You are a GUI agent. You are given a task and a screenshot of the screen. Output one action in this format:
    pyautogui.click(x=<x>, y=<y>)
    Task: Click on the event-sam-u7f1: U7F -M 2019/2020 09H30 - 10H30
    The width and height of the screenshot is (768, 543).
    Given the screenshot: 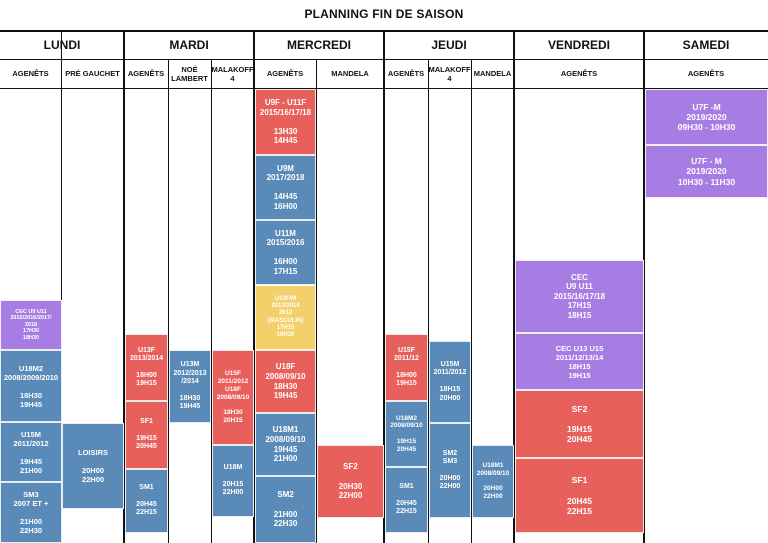 What is the action you would take?
    pyautogui.click(x=706, y=117)
    